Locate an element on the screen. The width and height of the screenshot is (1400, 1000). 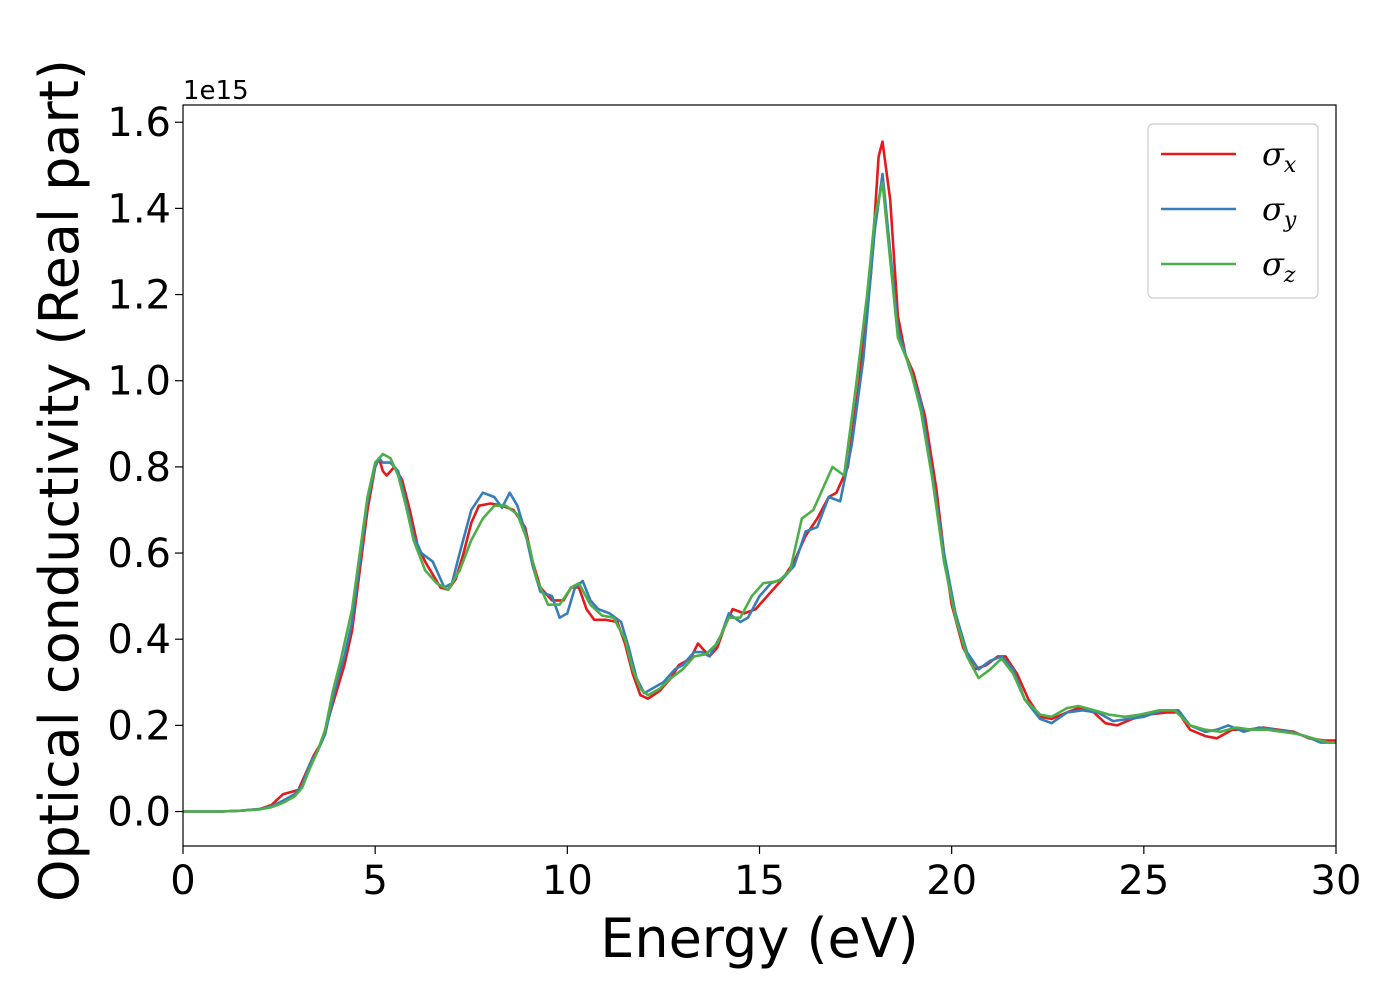
legend-label-sigma-x: σx is located at coordinates (1279, 156).